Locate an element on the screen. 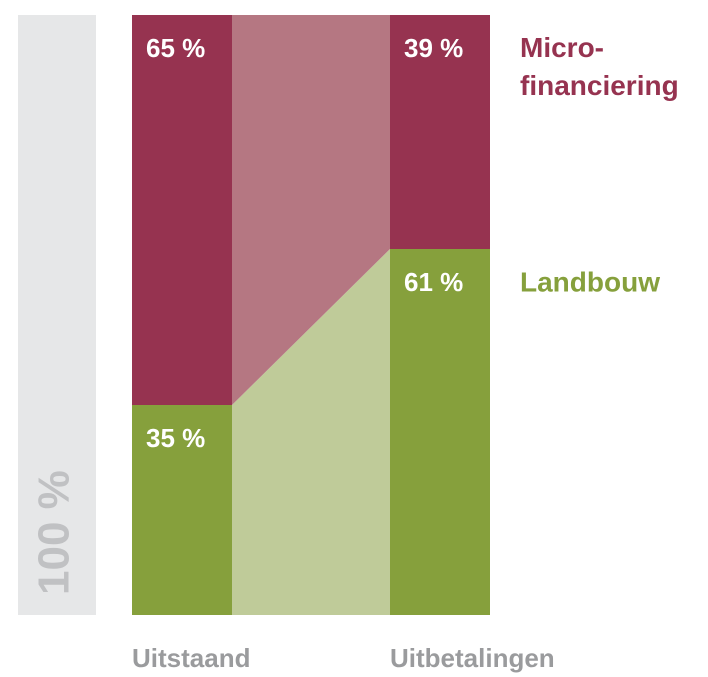 The image size is (708, 677). axis-band is located at coordinates (57, 315).